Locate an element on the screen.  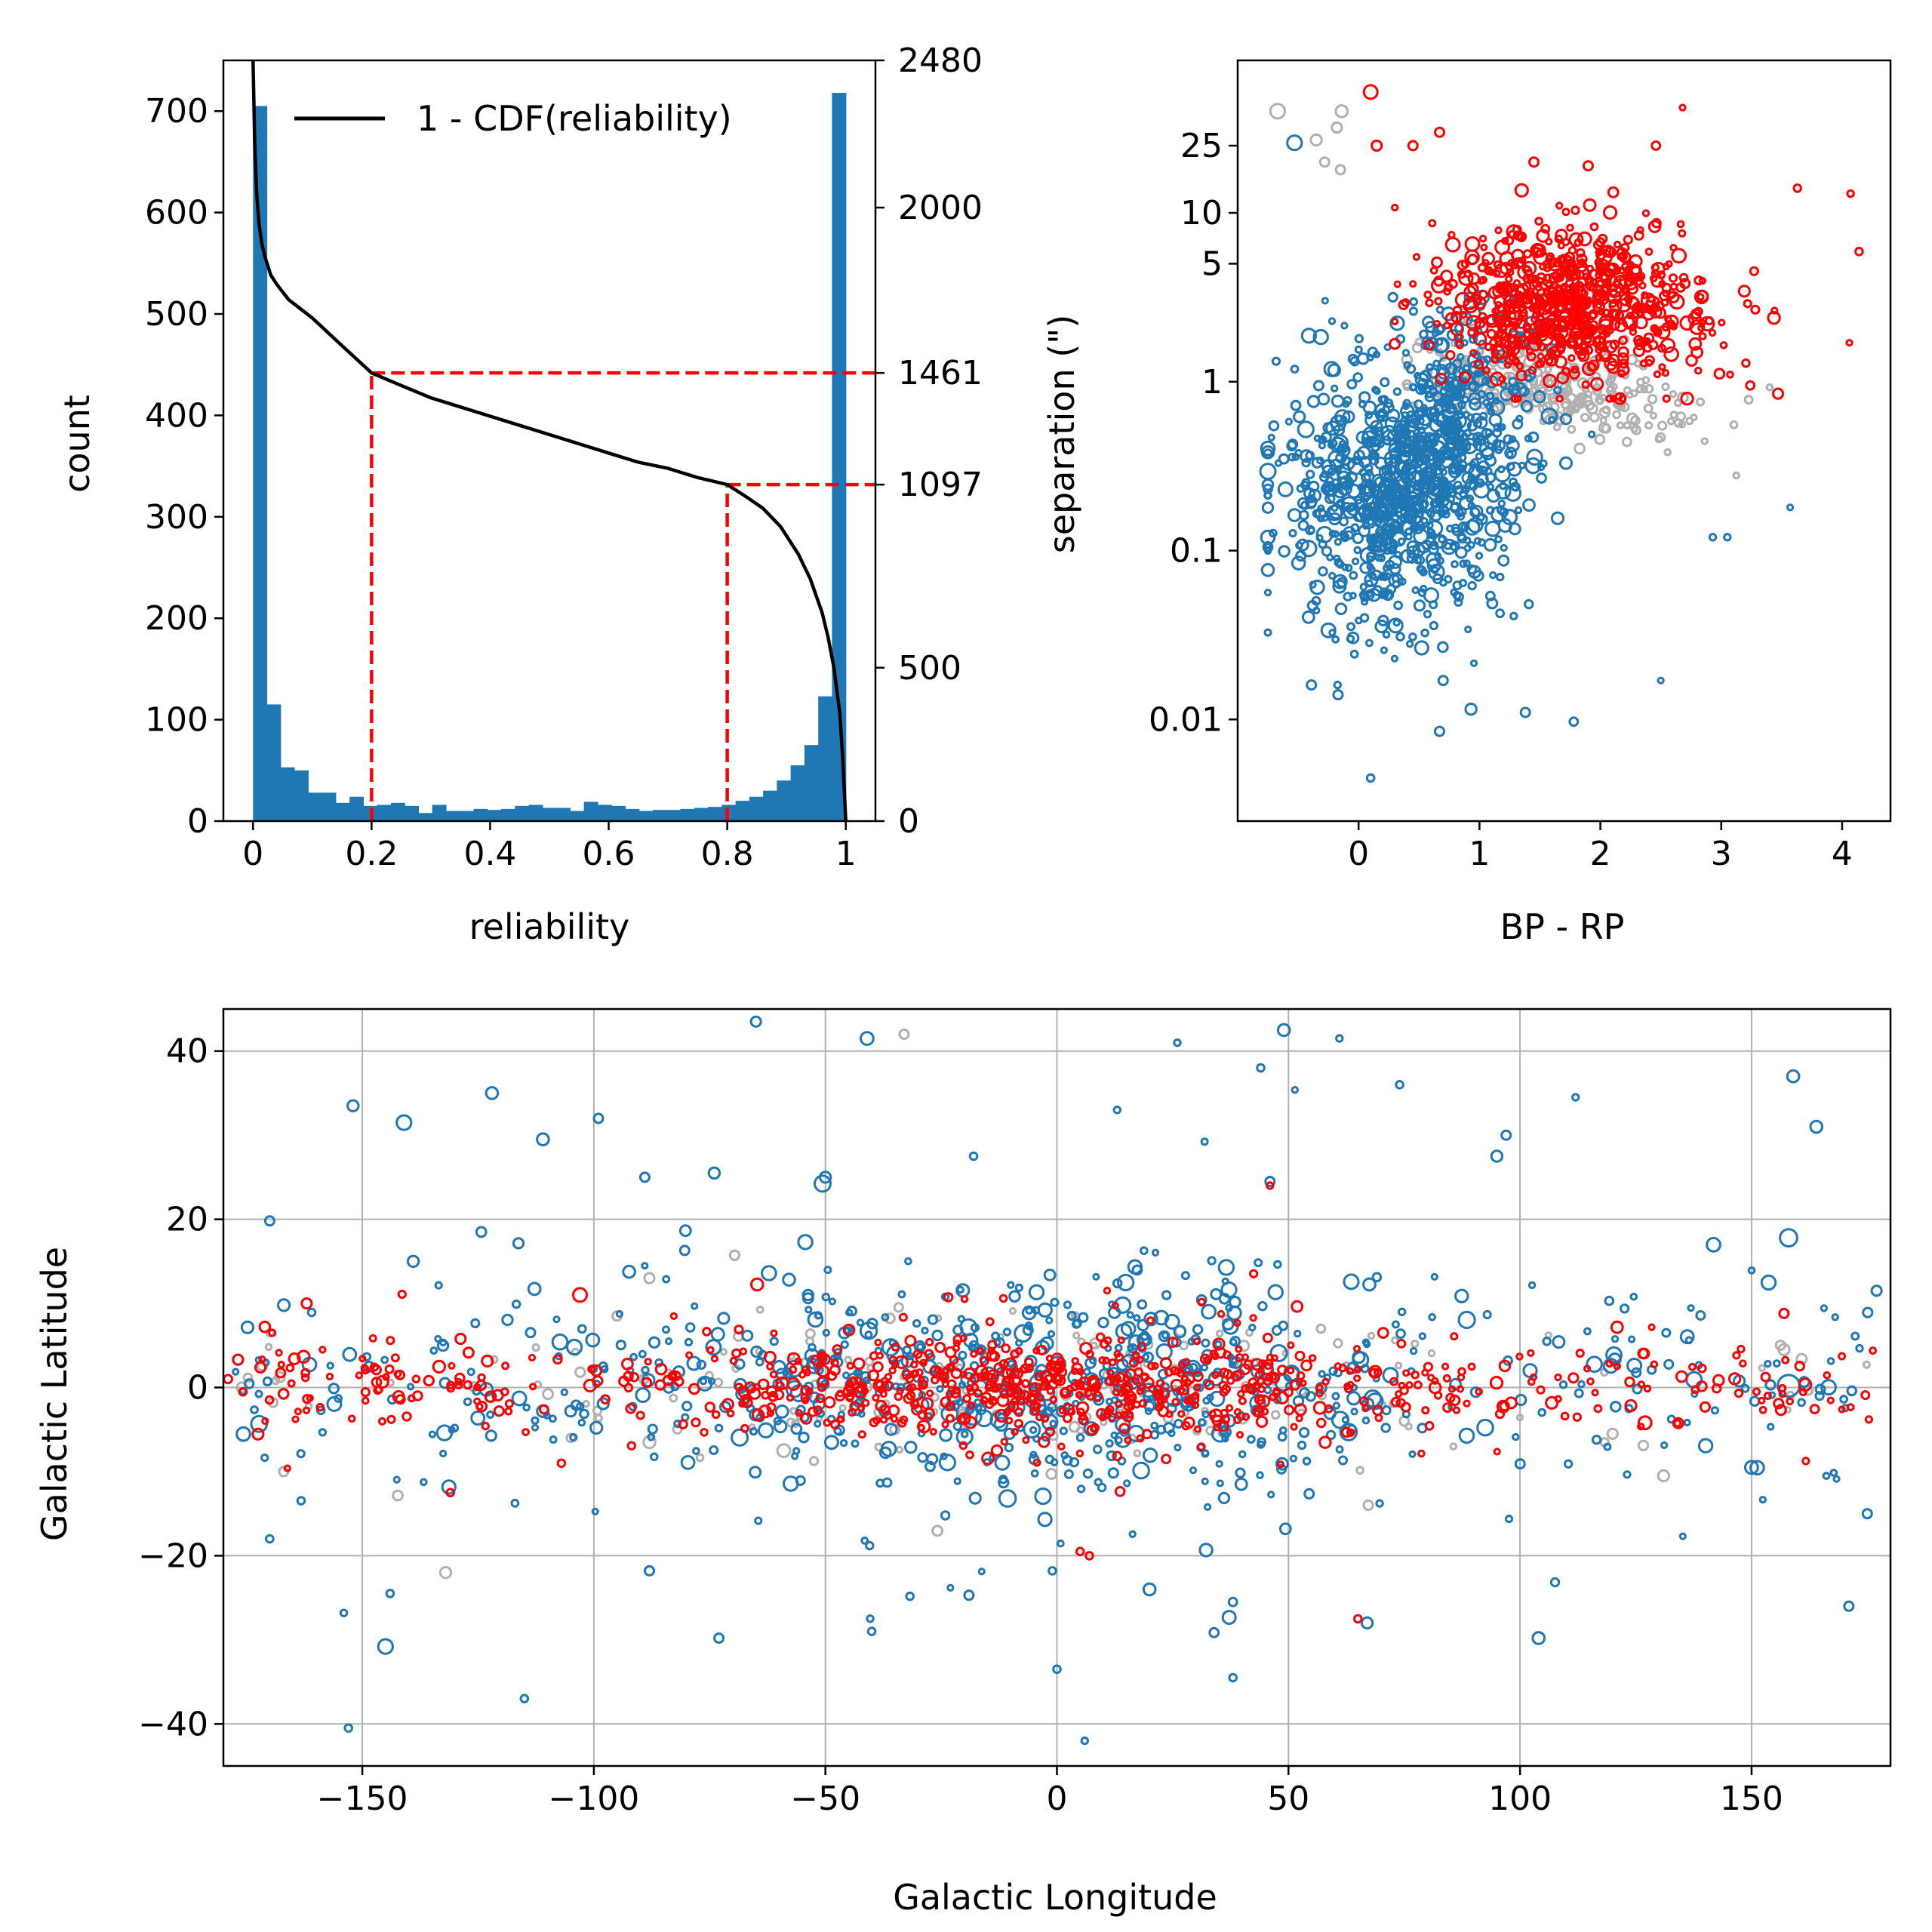
legend: 1 - CDF(reliability) is located at coordinates (513, 118).